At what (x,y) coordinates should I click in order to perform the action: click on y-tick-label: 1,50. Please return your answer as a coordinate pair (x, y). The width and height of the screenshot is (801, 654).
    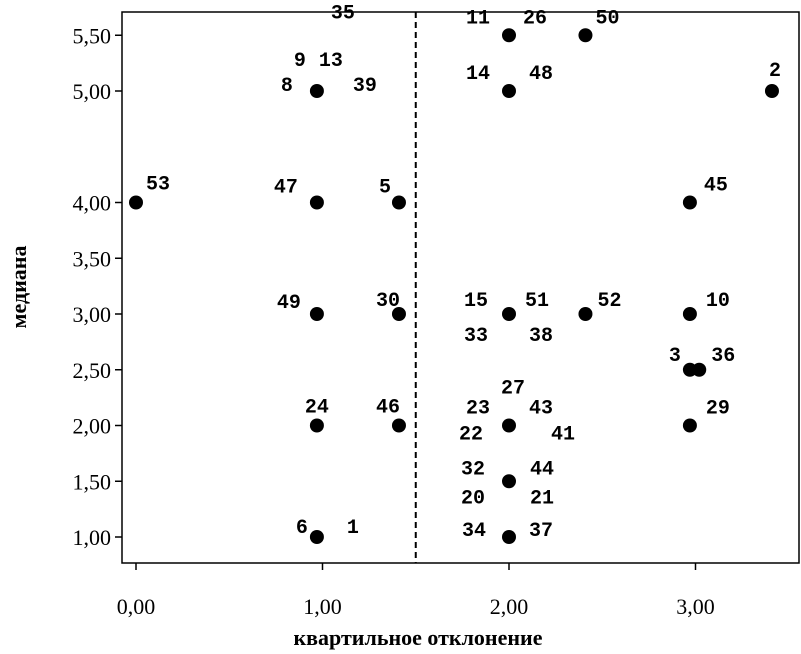
    Looking at the image, I should click on (92, 481).